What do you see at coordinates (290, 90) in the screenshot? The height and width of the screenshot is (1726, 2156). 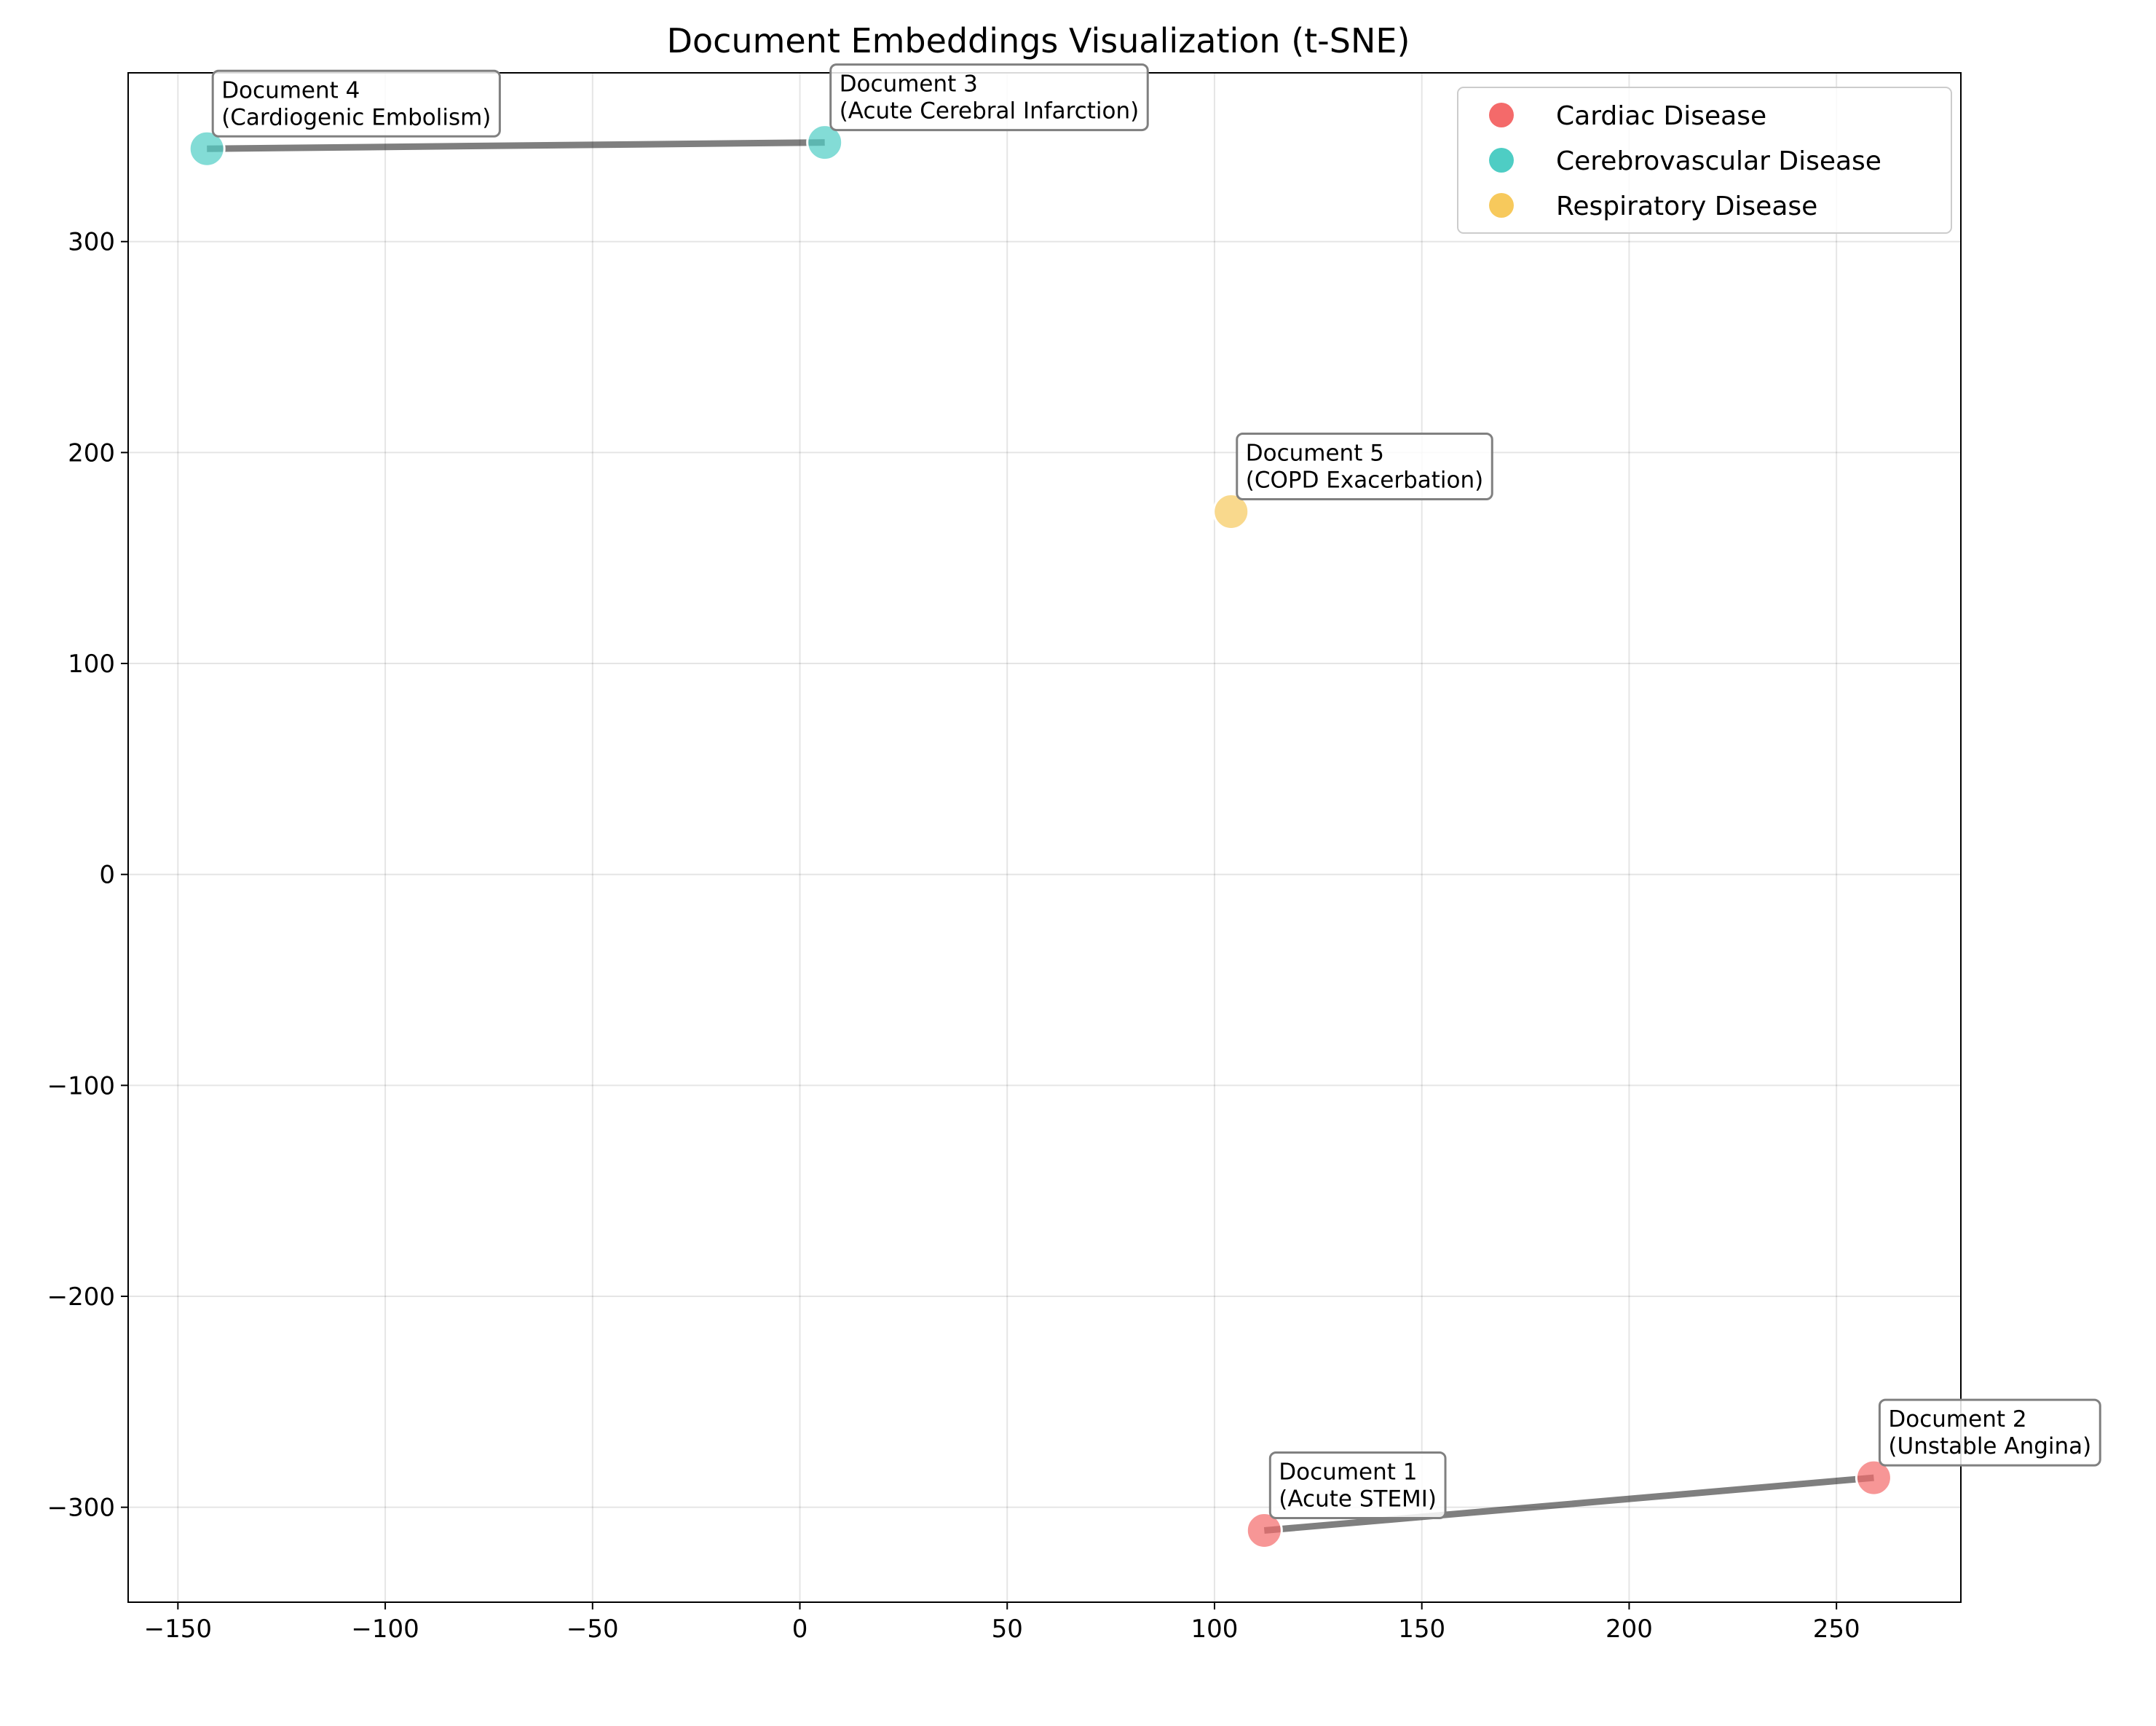 I see `annotation-title: Document 4` at bounding box center [290, 90].